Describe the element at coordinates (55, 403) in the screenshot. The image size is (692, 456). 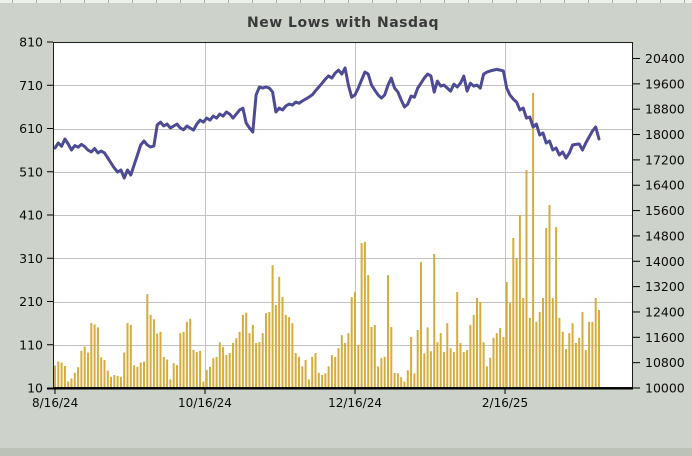
I see `x-tick-label: 8/16/24` at that location.